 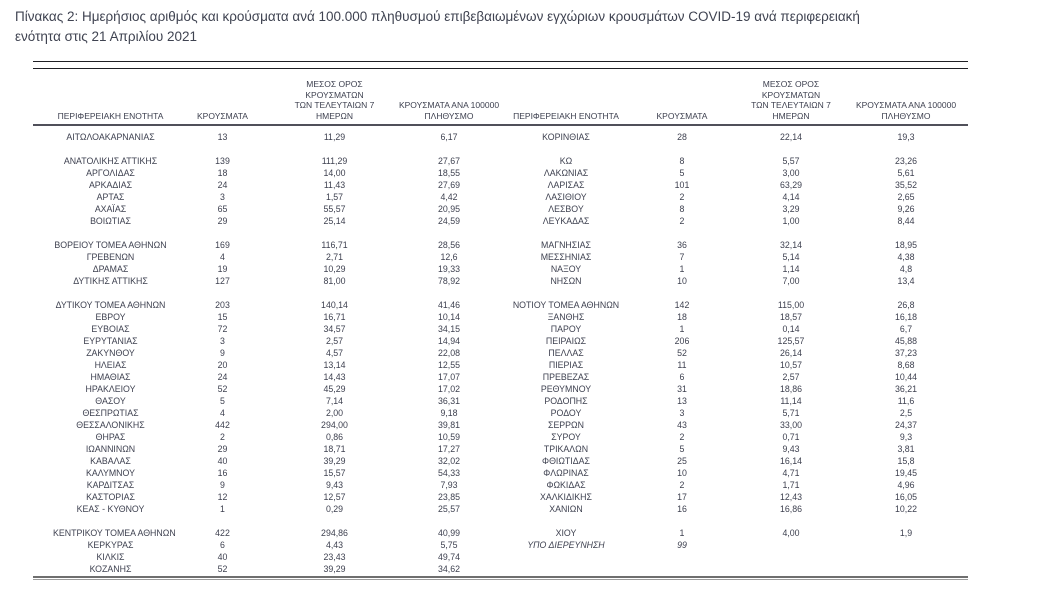 I want to click on per100k-cell-left: 24,59, so click(x=448, y=221).